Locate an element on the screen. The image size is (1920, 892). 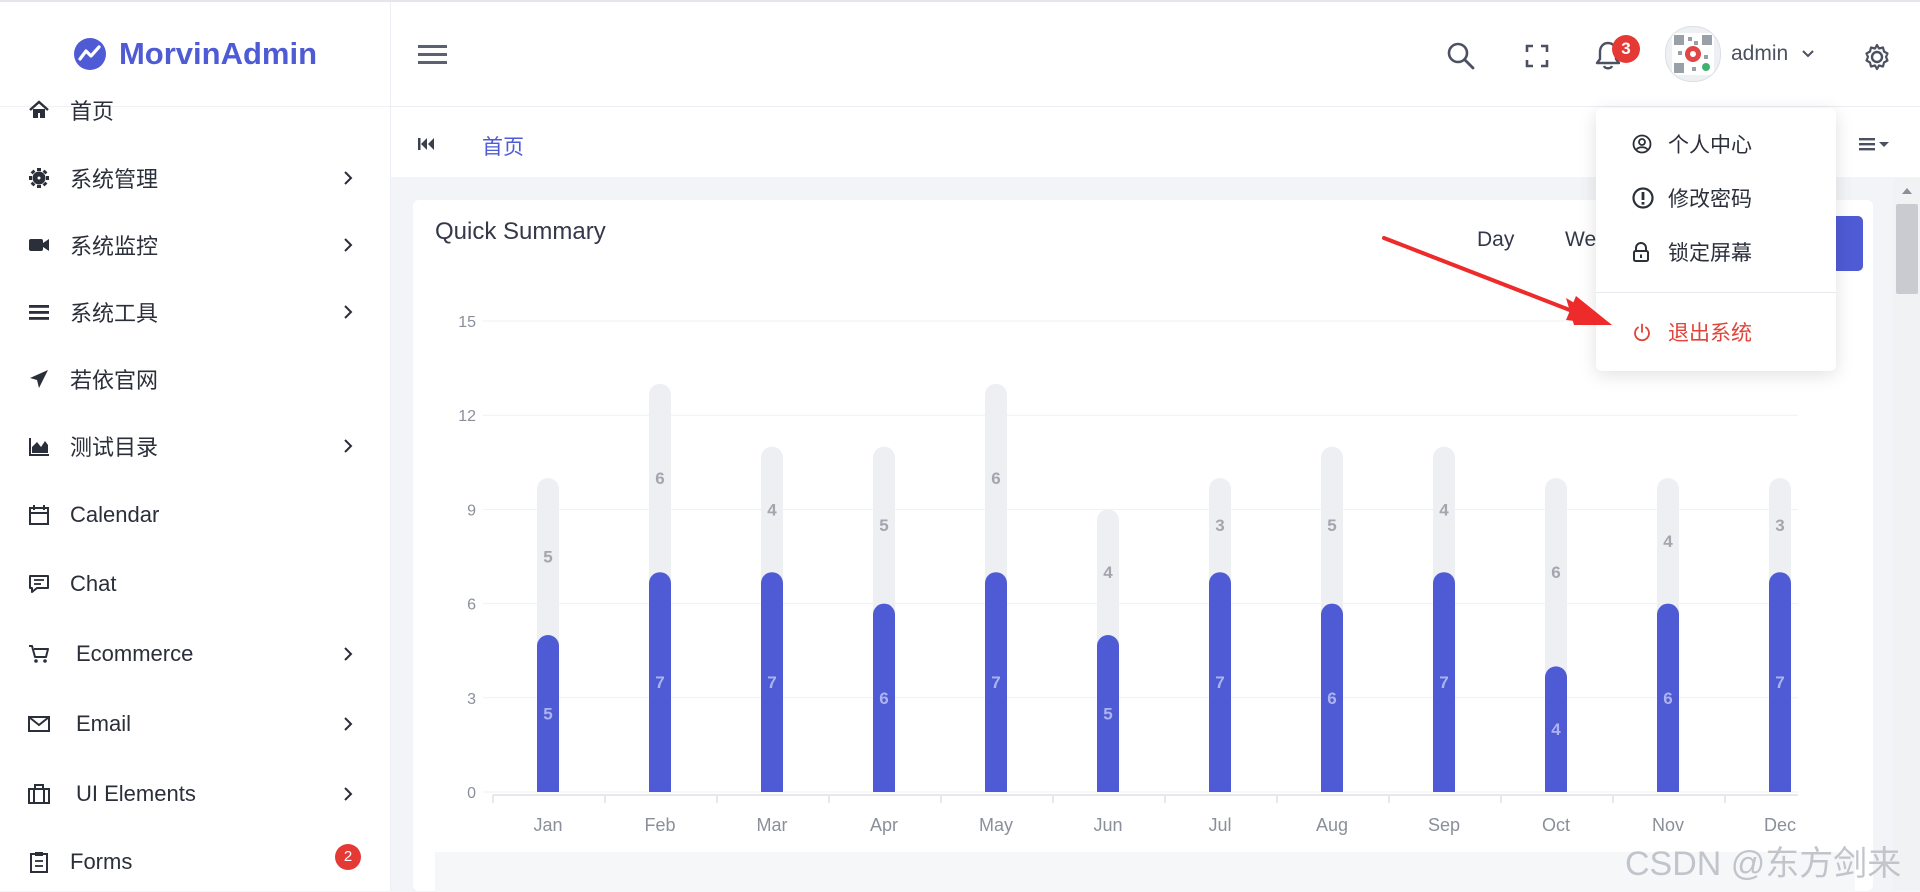
username: admin is located at coordinates (1760, 53).